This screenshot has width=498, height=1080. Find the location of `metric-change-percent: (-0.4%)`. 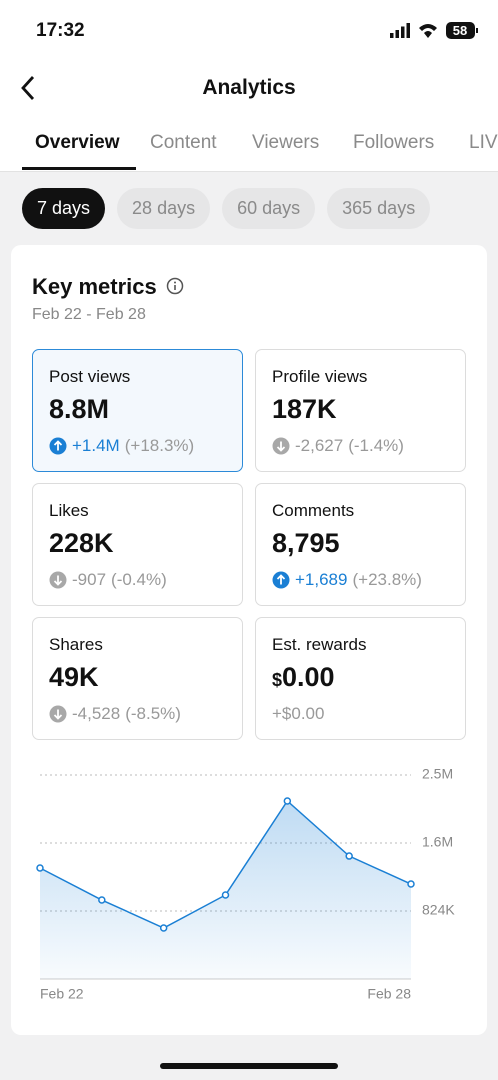

metric-change-percent: (-0.4%) is located at coordinates (139, 579).